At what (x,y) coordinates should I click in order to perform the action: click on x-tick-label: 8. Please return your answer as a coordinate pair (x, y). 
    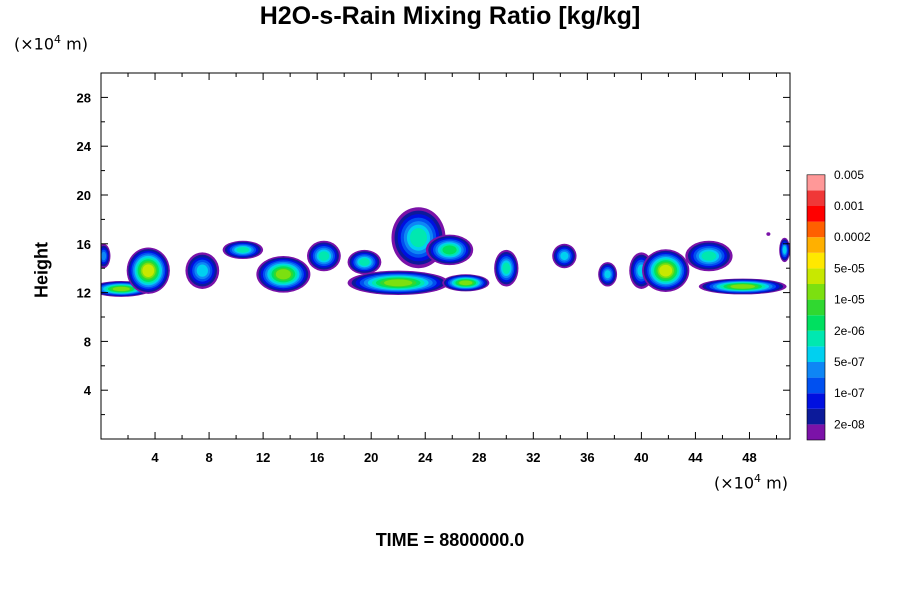
    Looking at the image, I should click on (208, 457).